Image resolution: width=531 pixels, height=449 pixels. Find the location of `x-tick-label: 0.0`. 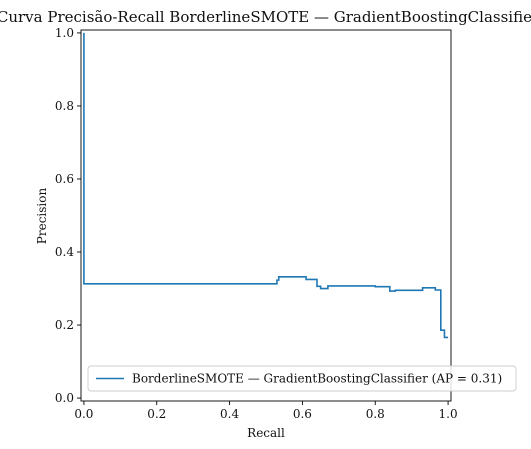

x-tick-label: 0.0 is located at coordinates (83, 414).